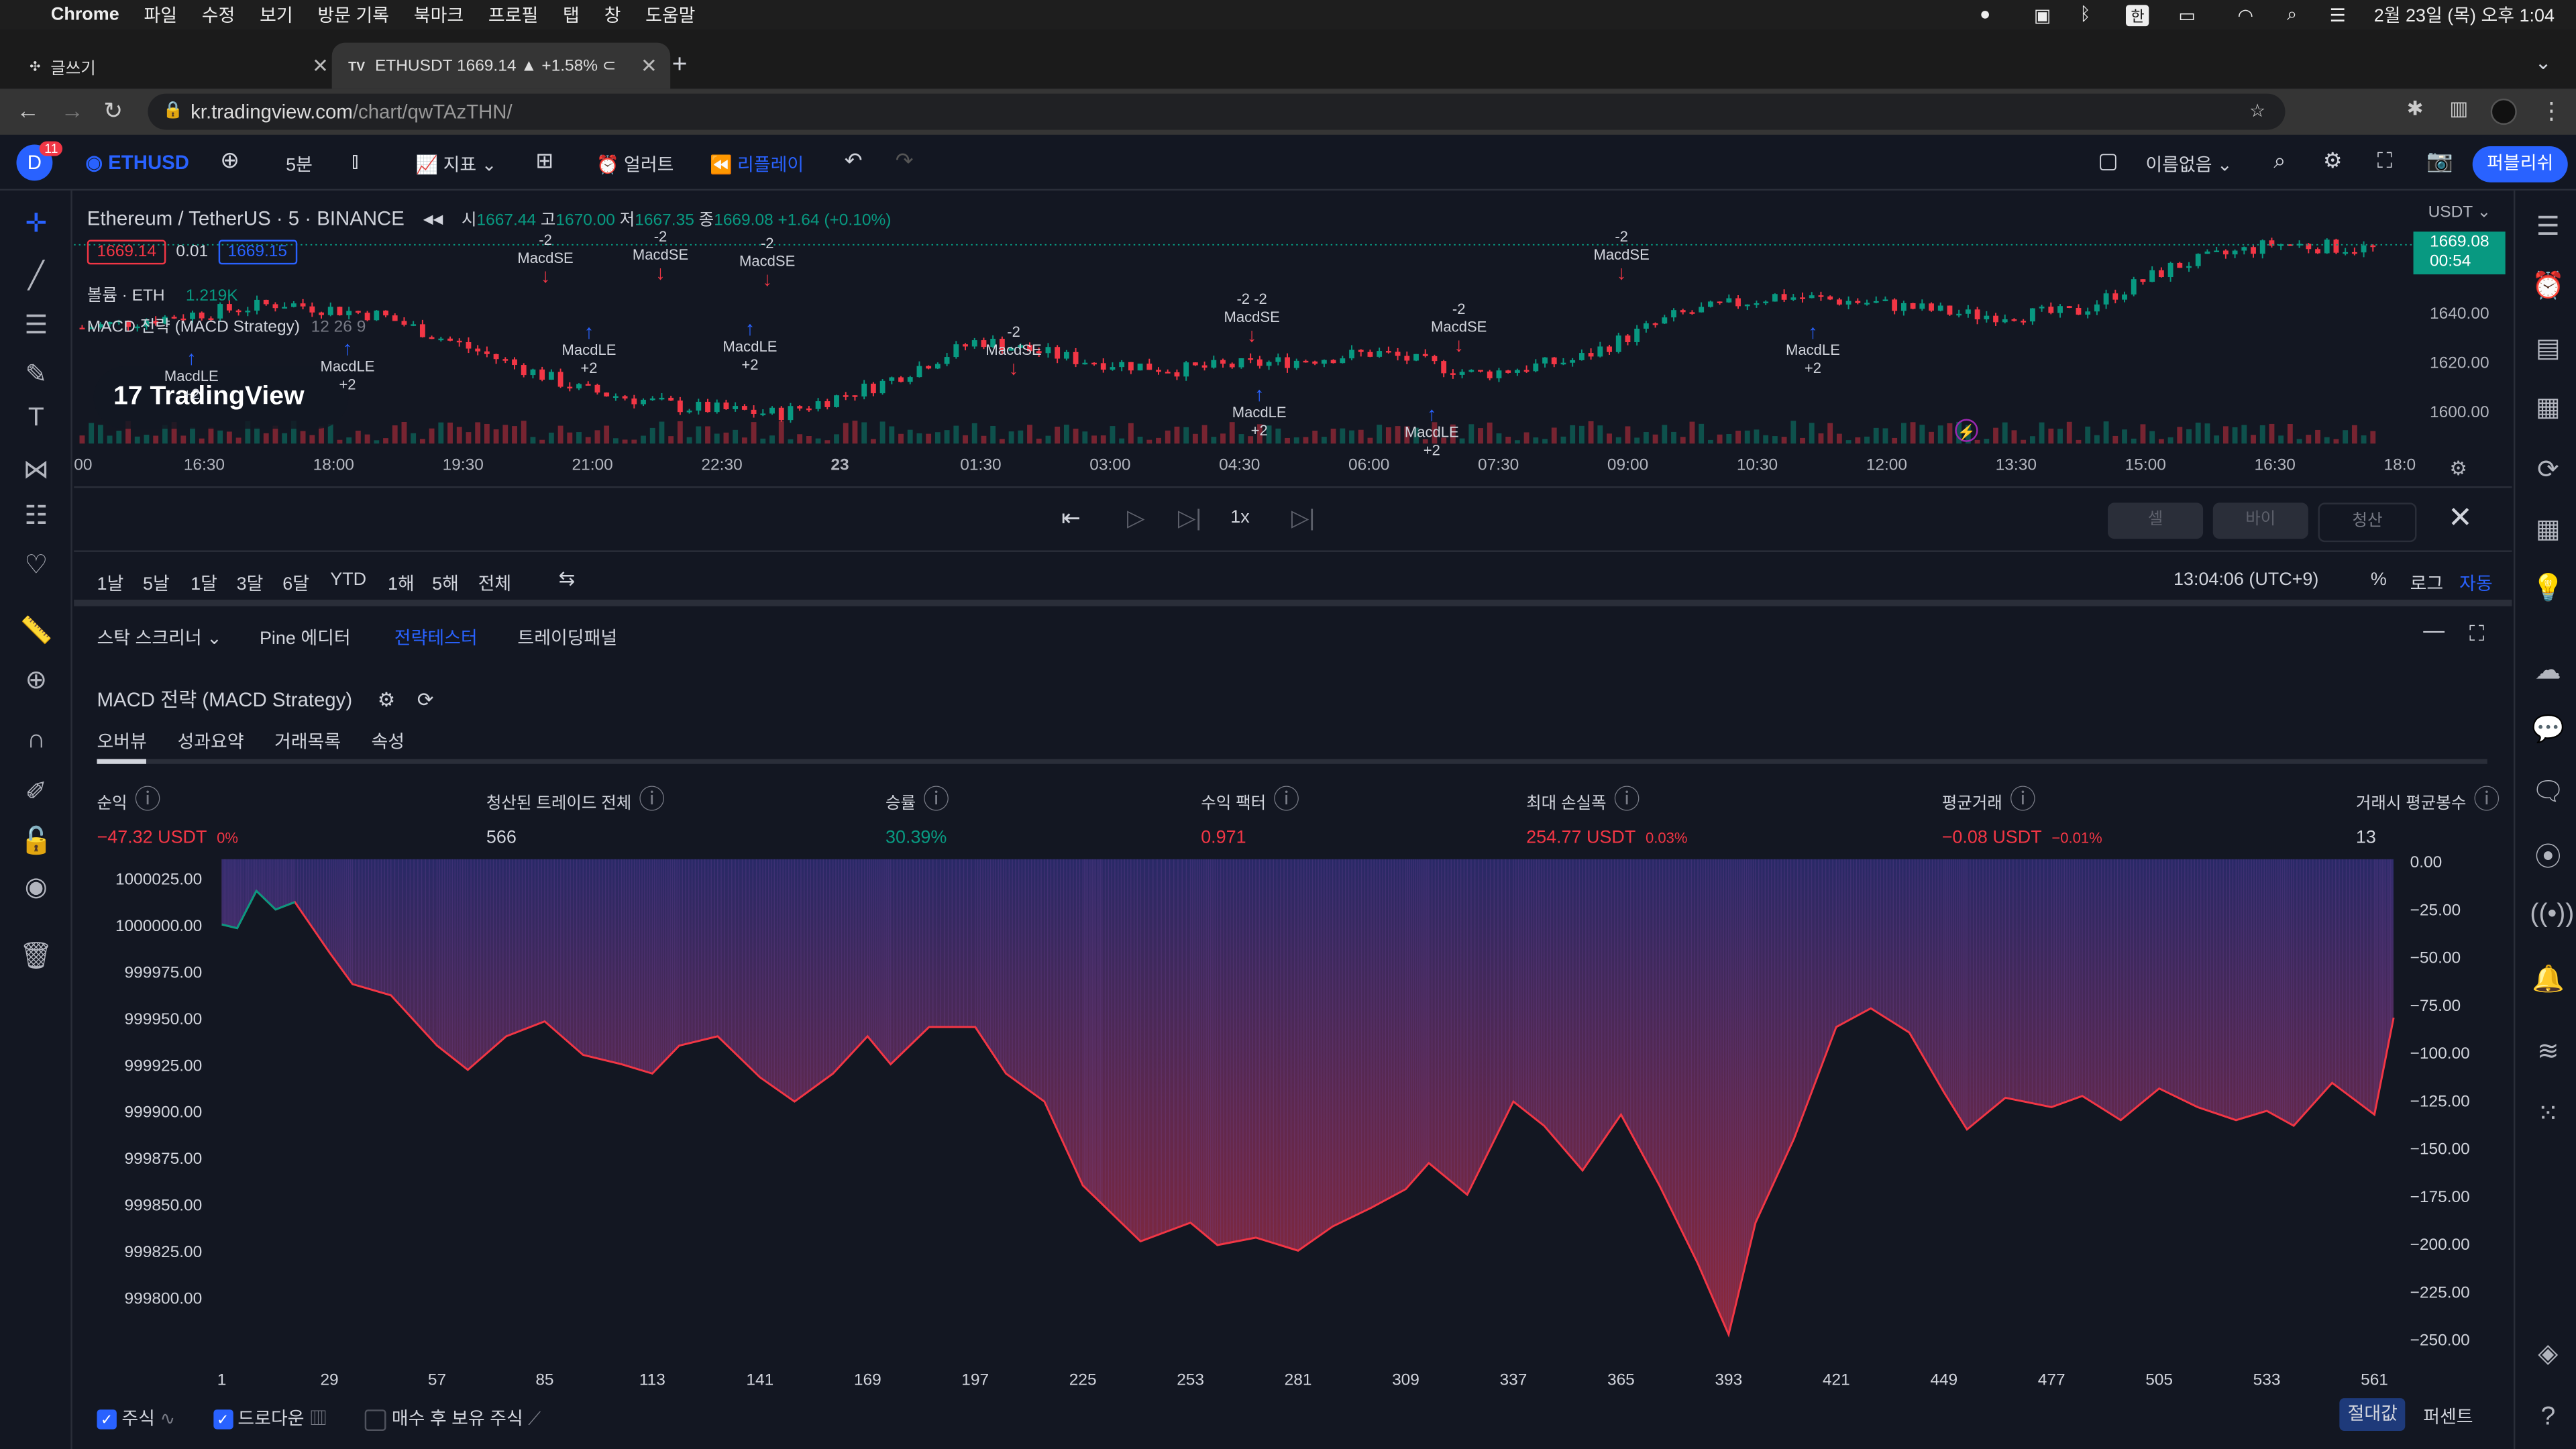  I want to click on hotlist-icon: ⟳, so click(2547, 470).